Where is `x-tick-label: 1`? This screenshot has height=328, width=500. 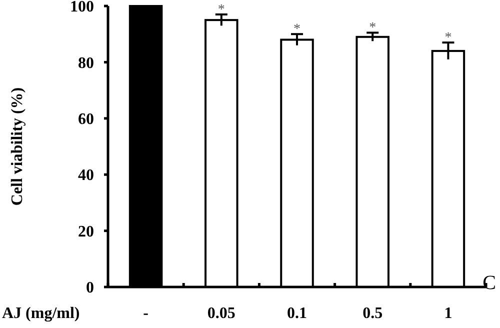 x-tick-label: 1 is located at coordinates (448, 313).